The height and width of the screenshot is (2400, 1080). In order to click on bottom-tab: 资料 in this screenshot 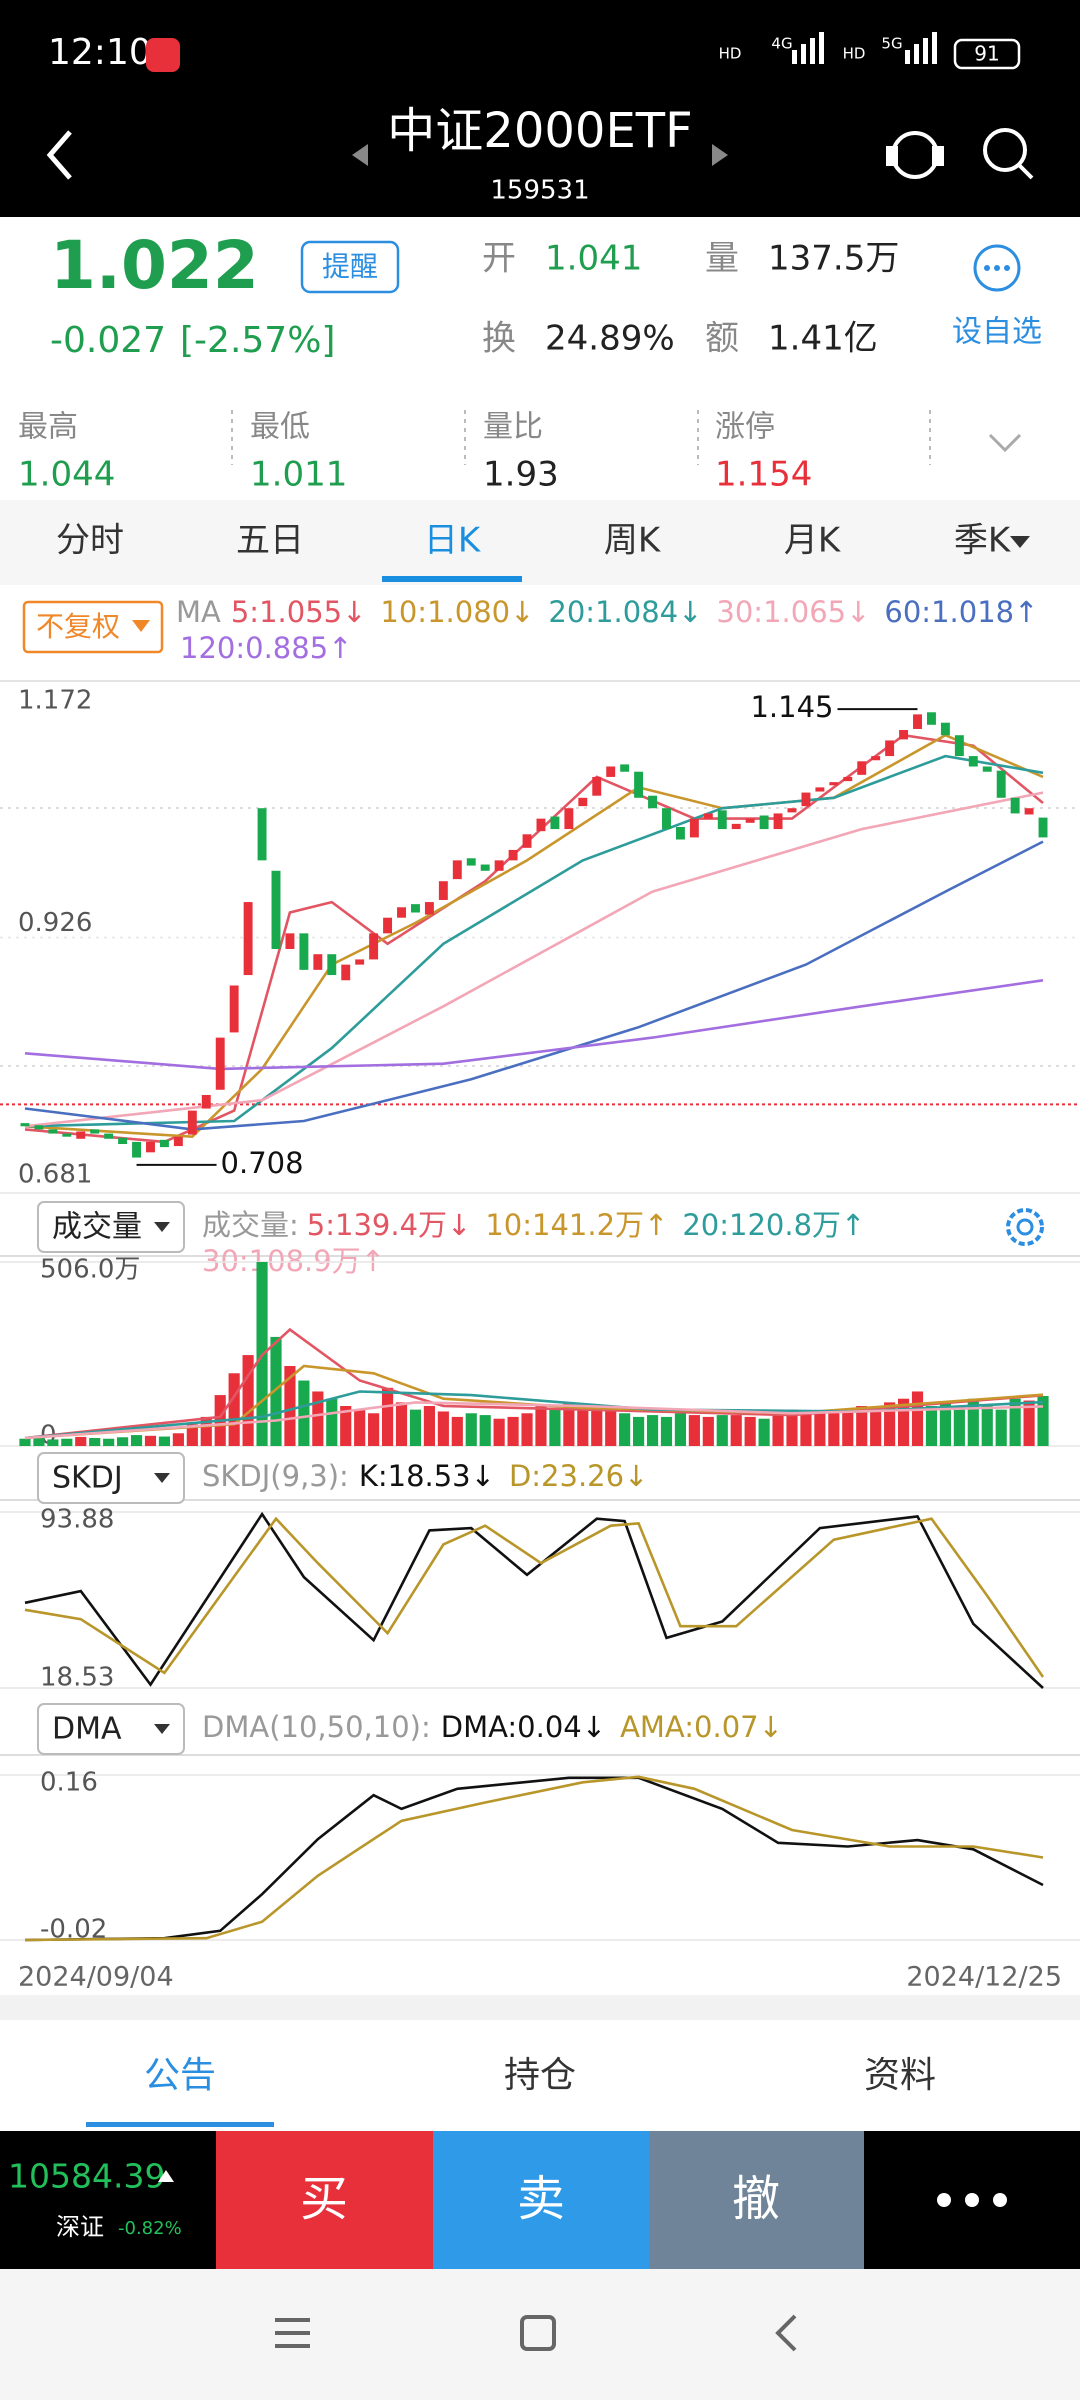, I will do `click(900, 2075)`.